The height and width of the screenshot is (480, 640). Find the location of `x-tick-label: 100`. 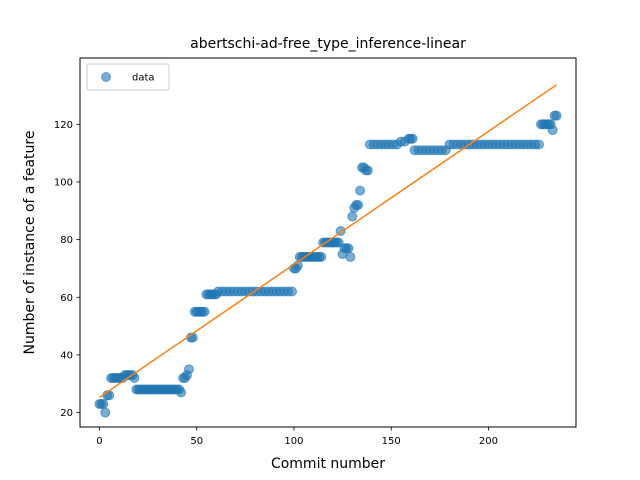

x-tick-label: 100 is located at coordinates (293, 441).